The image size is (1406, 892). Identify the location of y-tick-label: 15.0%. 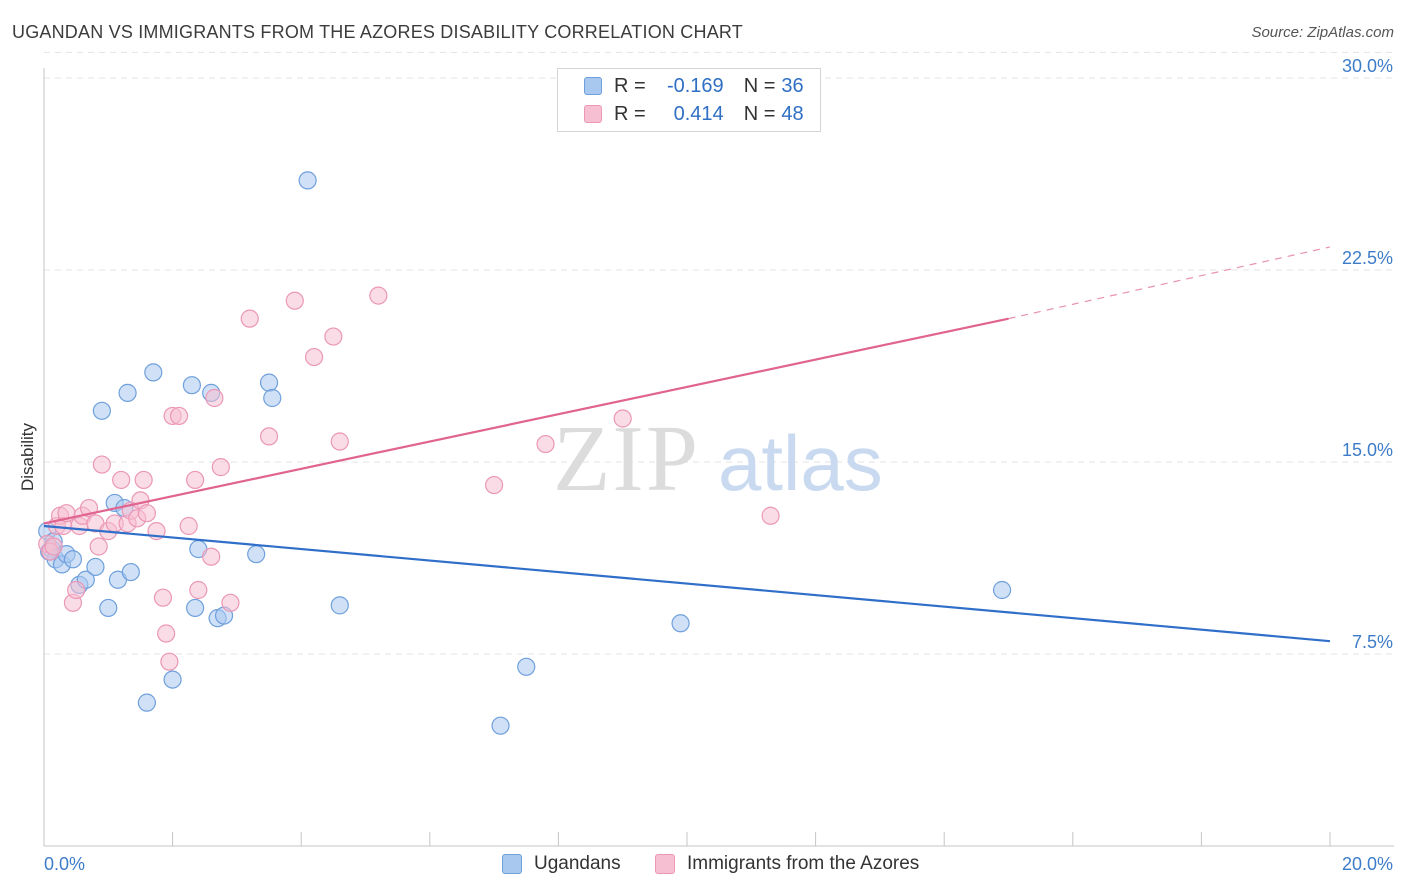
(1367, 450).